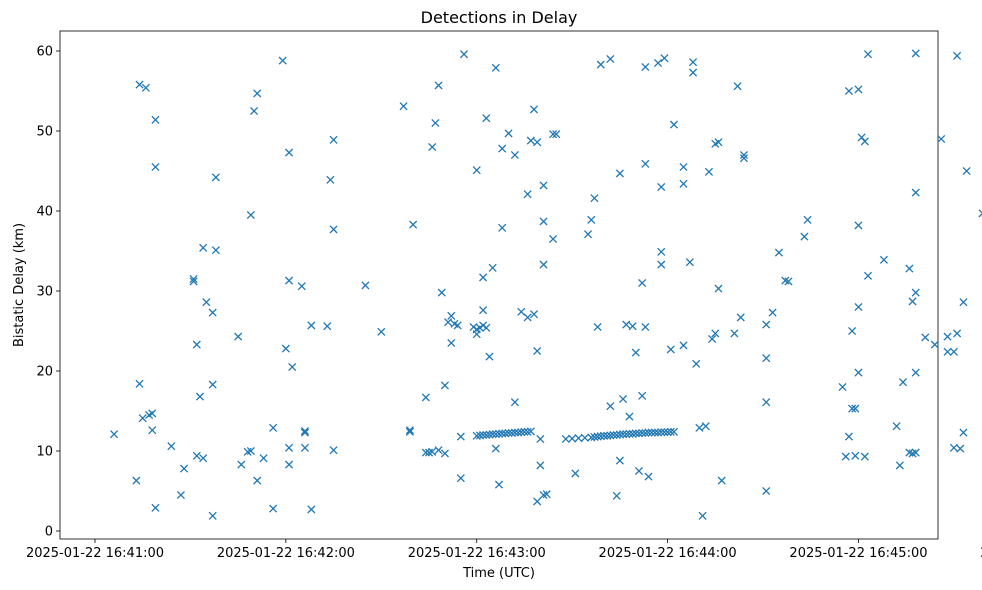  I want to click on y-tick-label: 50, so click(44, 132).